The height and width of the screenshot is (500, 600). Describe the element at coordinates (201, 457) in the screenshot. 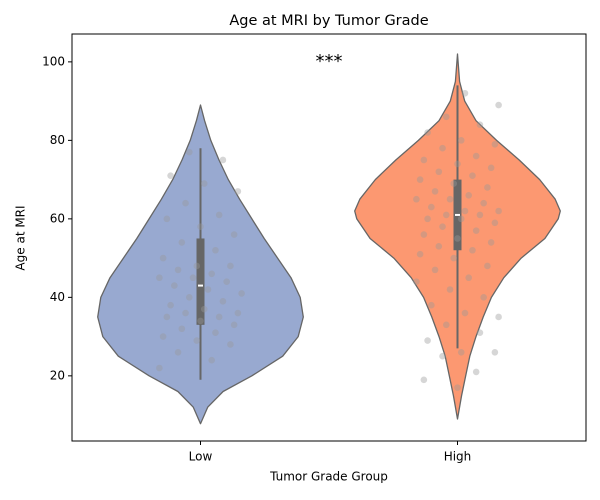

I see `x-tick-label: Low` at that location.